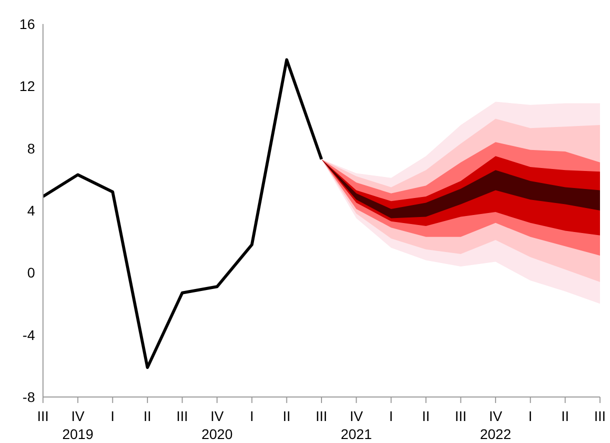  I want to click on x-tick-label: IV 2022, so click(496, 425).